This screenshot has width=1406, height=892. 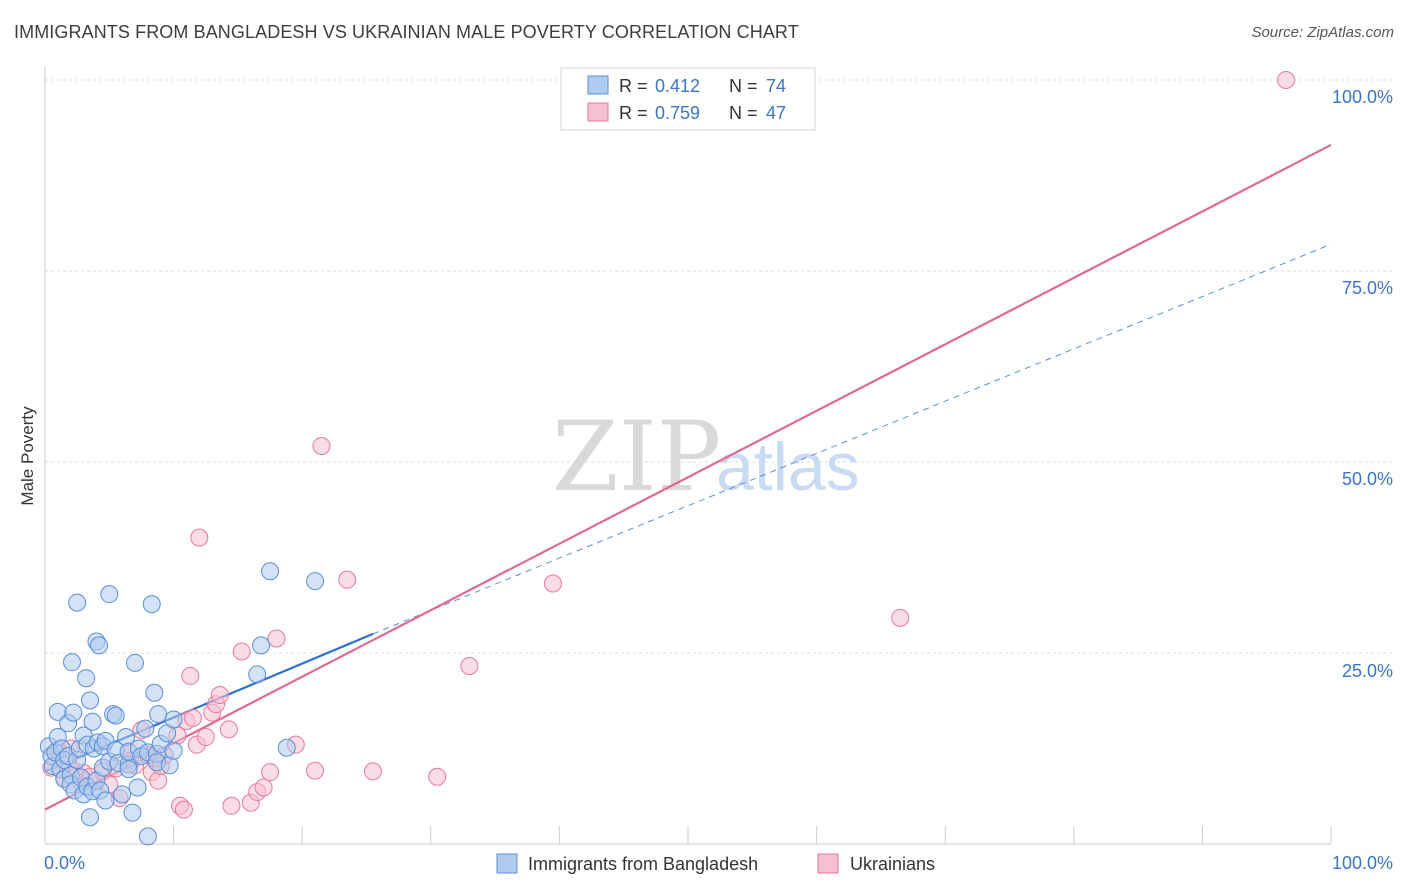 What do you see at coordinates (643, 864) in the screenshot?
I see `bottom-legend-label-bangladesh: Immigrants from Bangladesh` at bounding box center [643, 864].